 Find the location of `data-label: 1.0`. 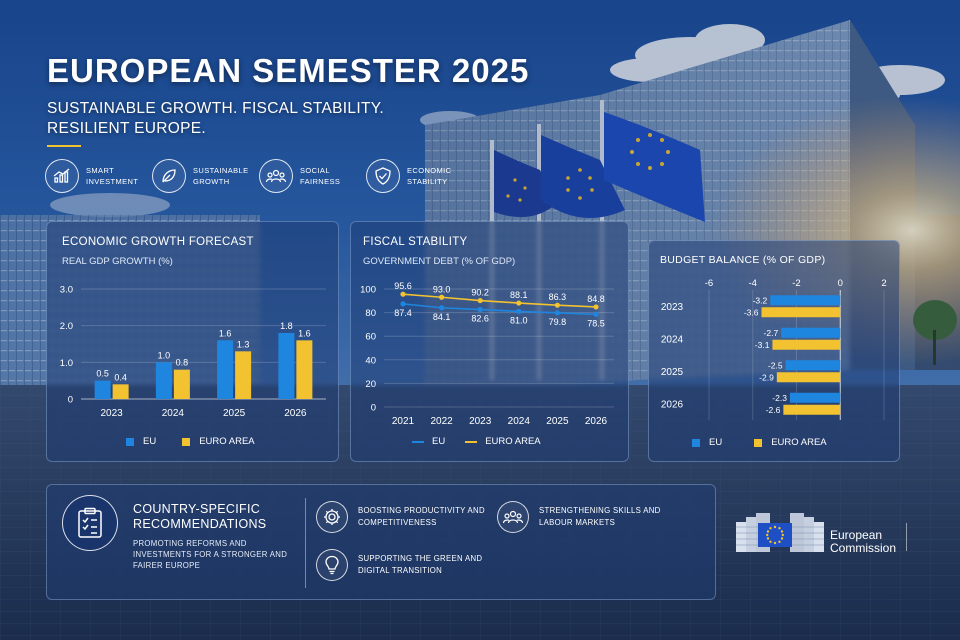

data-label: 1.0 is located at coordinates (164, 355).